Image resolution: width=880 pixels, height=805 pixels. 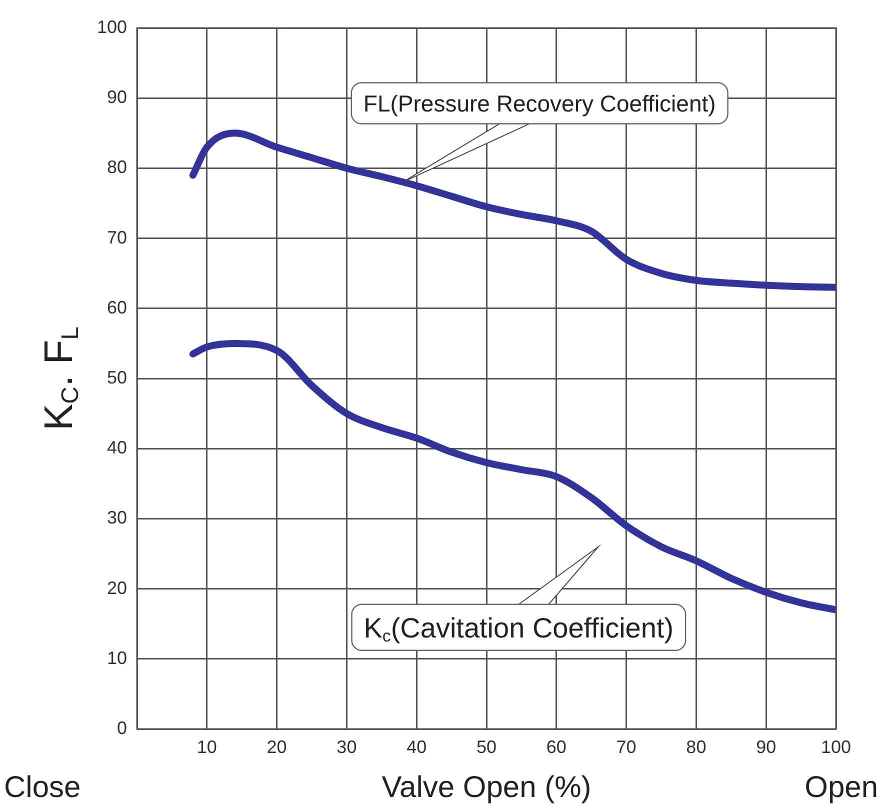 I want to click on y-tick-label: 60, so click(x=116, y=307).